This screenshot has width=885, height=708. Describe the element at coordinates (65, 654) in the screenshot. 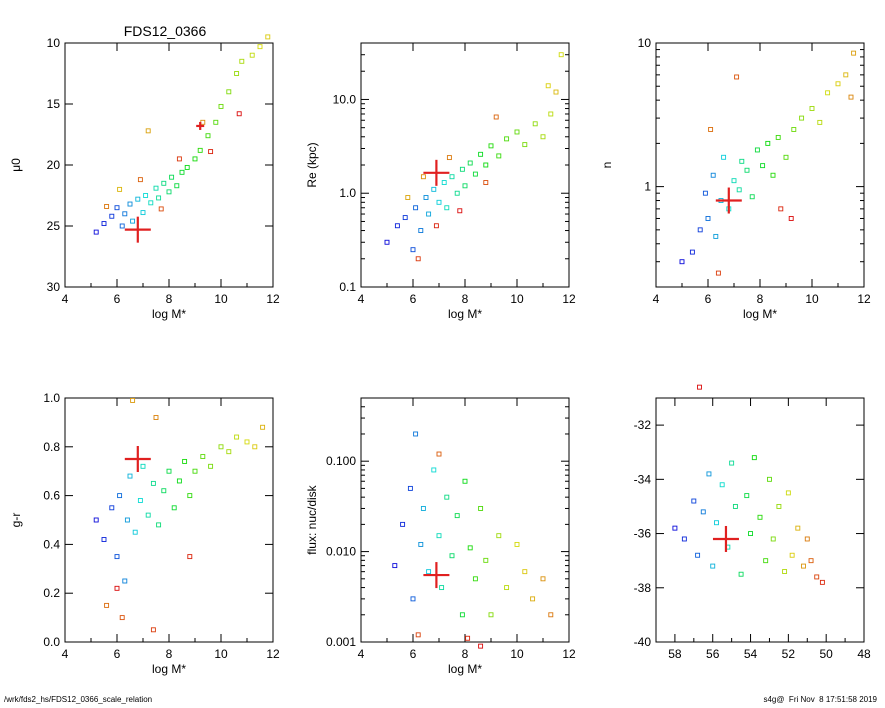

I see `x-tick-label: 4` at that location.